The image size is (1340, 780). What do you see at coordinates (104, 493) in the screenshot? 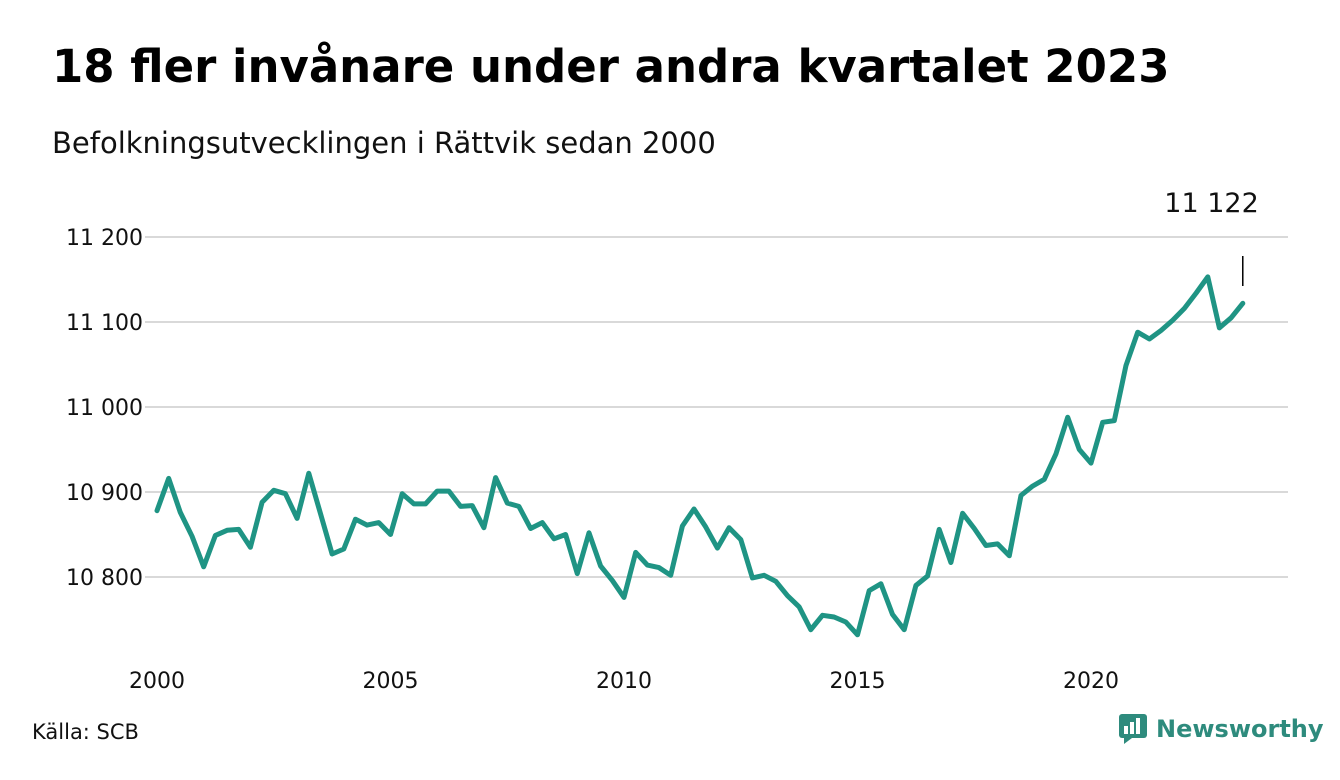
I see `y-tick-label: 10 900` at bounding box center [104, 493].